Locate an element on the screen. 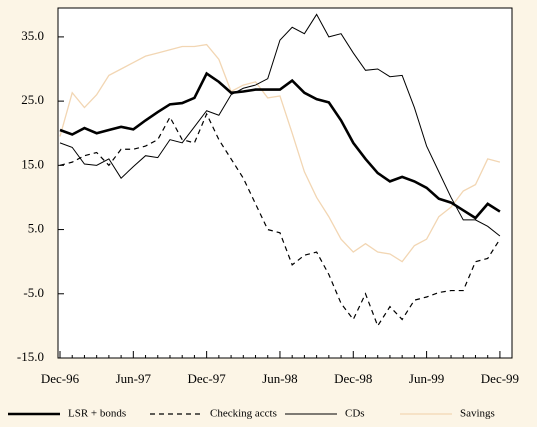 This screenshot has height=427, width=537. x-tick-label: Jun-99 is located at coordinates (426, 378).